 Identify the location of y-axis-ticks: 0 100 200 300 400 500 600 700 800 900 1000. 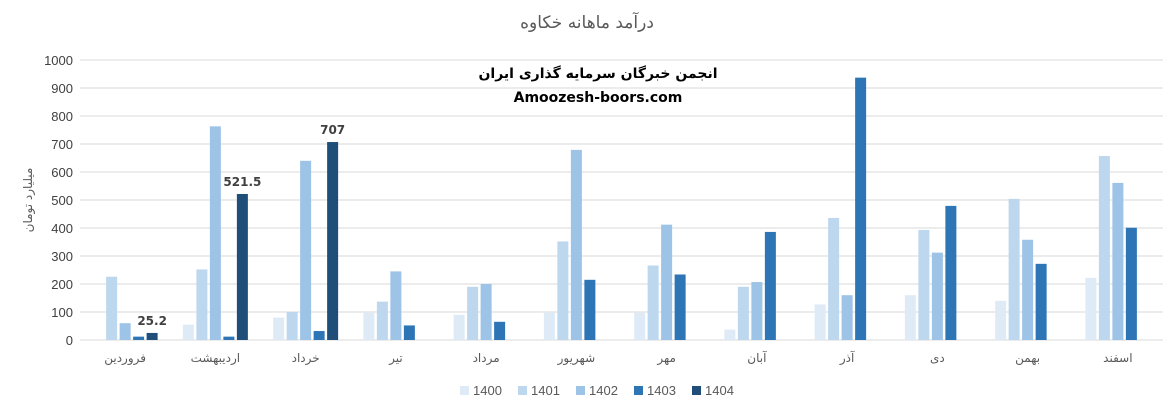
(58, 200).